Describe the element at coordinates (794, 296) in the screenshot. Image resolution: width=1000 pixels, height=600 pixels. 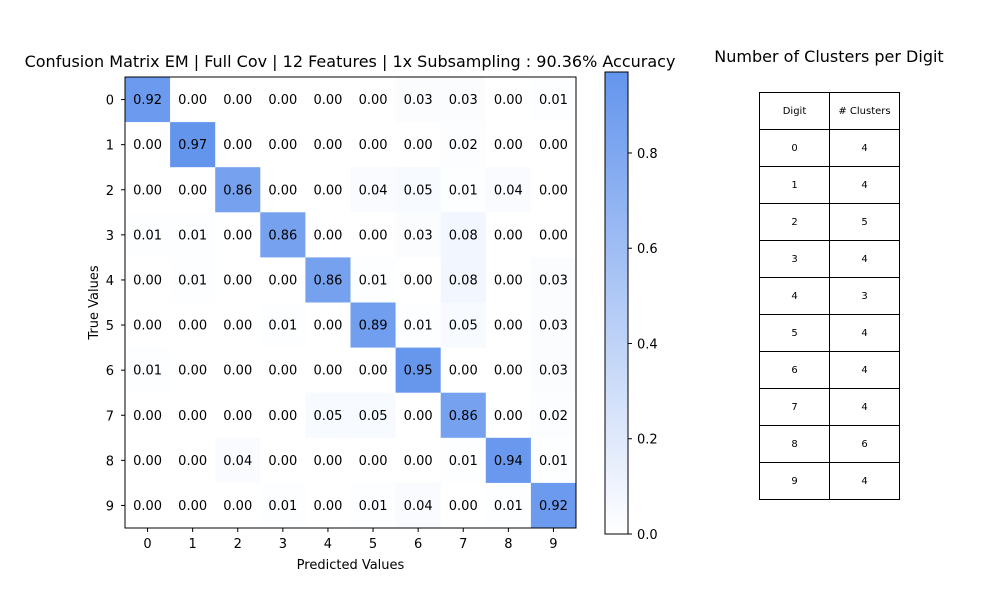
I see `digit-cell: 4` at that location.